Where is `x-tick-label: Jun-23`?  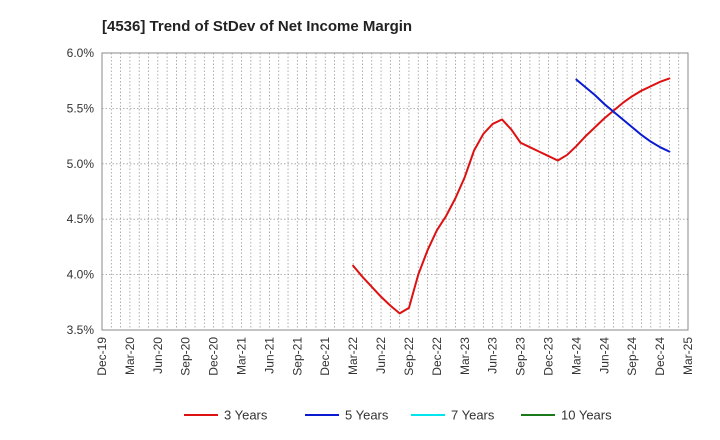
x-tick-label: Jun-23 is located at coordinates (493, 355).